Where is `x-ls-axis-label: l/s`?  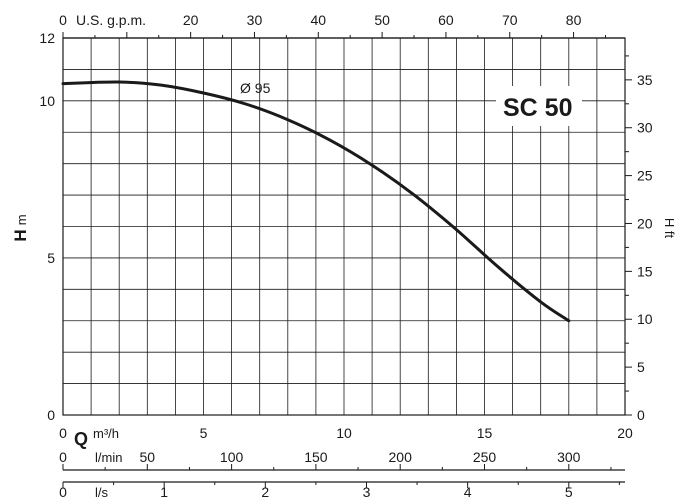 x-ls-axis-label: l/s is located at coordinates (102, 492).